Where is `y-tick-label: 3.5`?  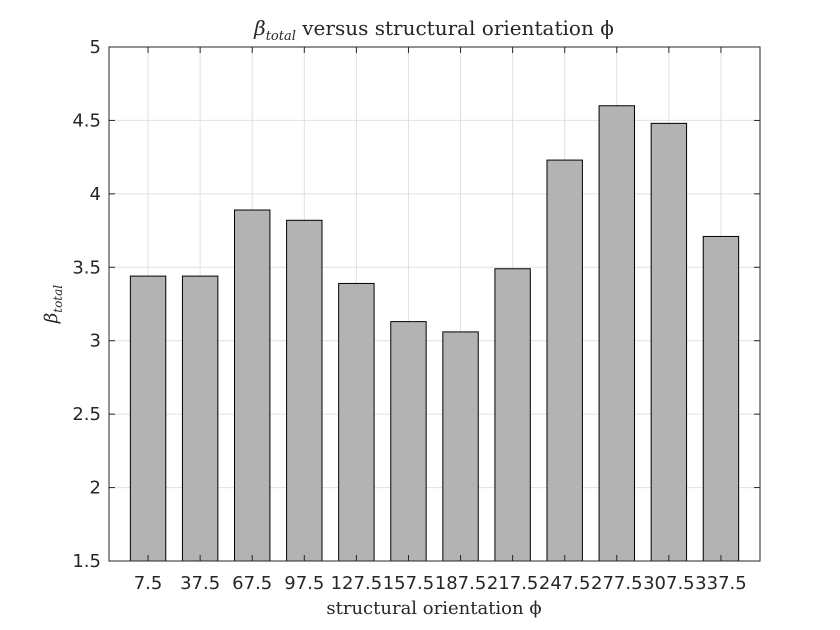
y-tick-label: 3.5 is located at coordinates (86, 267).